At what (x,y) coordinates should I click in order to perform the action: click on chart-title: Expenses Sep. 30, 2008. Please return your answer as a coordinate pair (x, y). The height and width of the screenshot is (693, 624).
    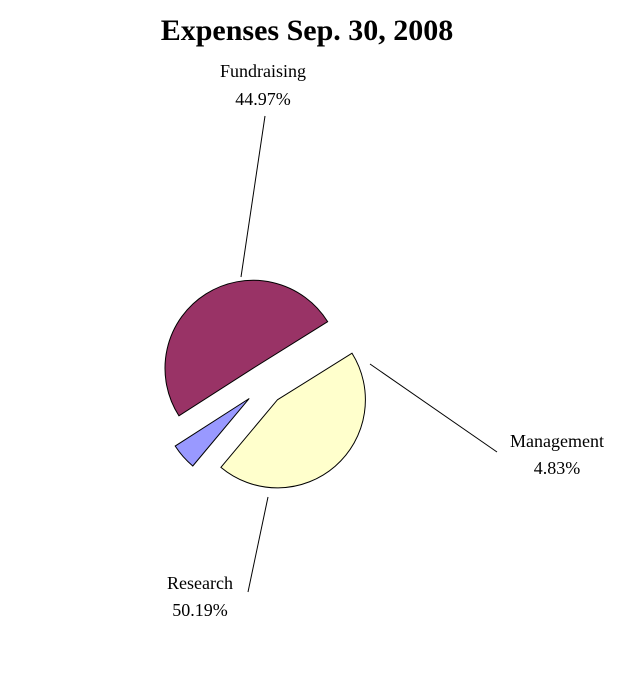
    Looking at the image, I should click on (307, 30).